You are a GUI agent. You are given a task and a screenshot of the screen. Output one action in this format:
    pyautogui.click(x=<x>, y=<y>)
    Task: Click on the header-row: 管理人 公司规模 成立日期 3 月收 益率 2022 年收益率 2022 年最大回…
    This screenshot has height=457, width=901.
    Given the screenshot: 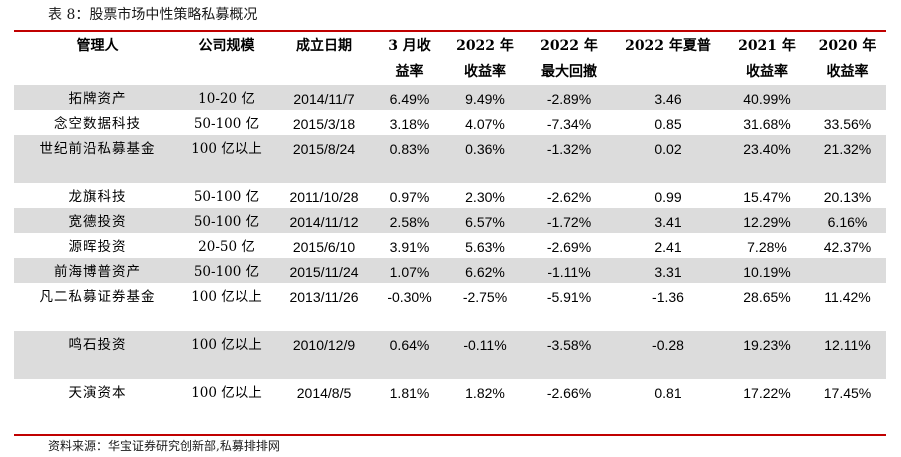 What is the action you would take?
    pyautogui.click(x=450, y=58)
    